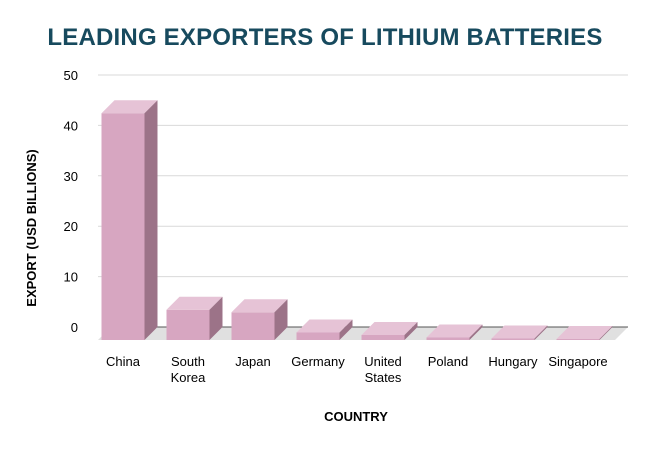 The height and width of the screenshot is (450, 650). Describe the element at coordinates (252, 361) in the screenshot. I see `x-tick-label: Japan` at that location.